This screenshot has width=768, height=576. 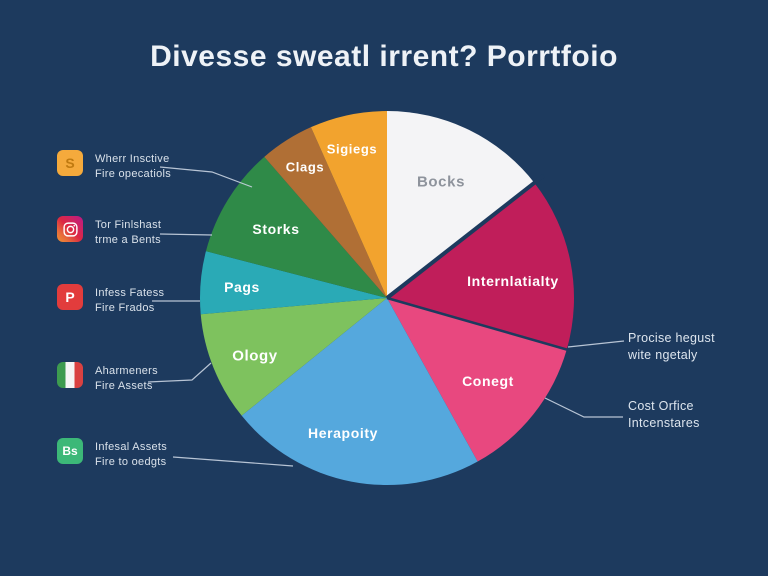 I want to click on legend-line: trme a Bents, so click(x=128, y=239).